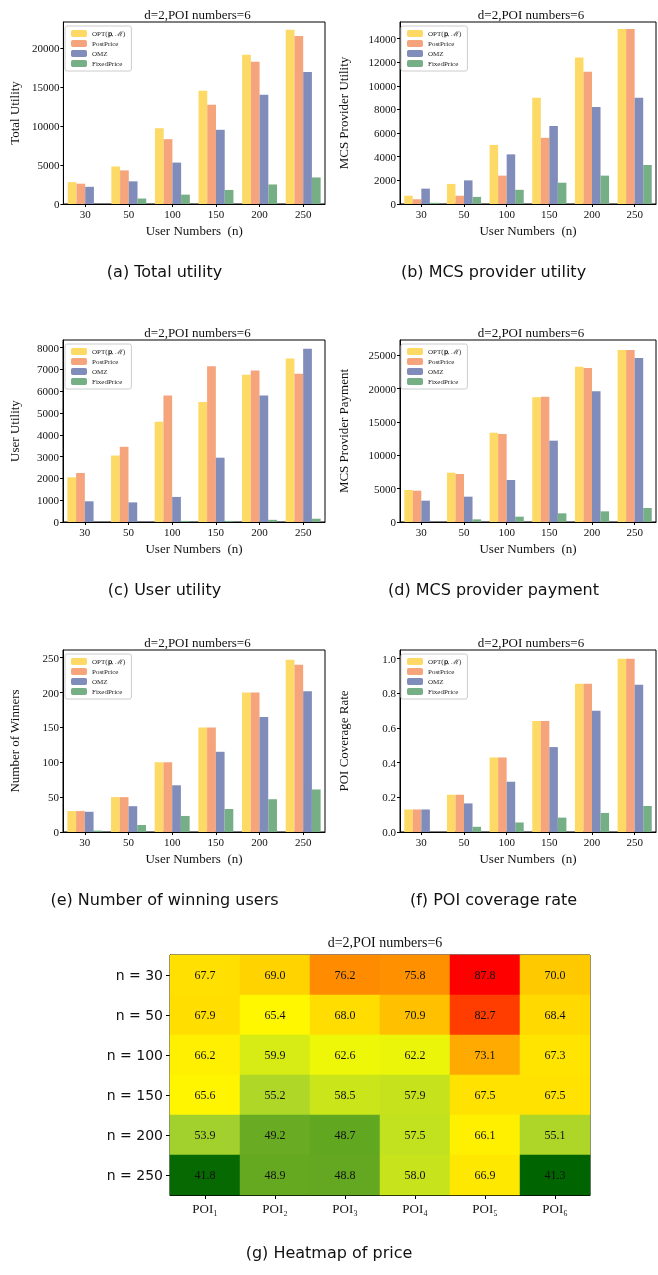  I want to click on y-tick-label: n = 100, so click(134, 1055).